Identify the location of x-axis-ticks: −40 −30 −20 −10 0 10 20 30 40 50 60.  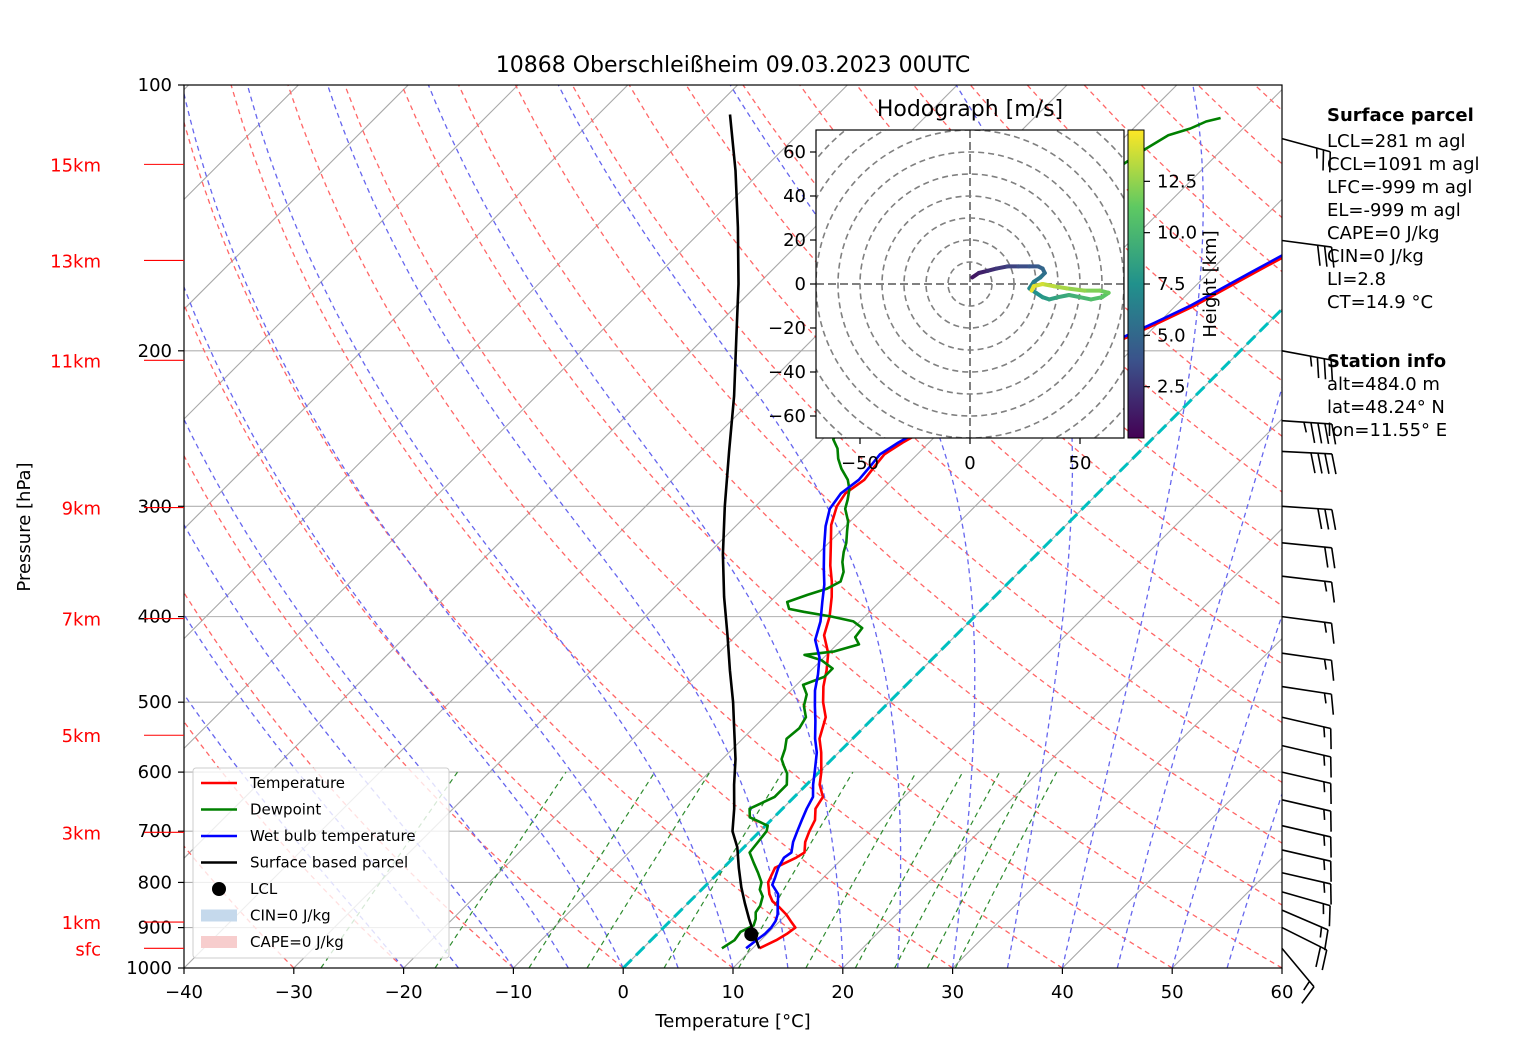
(729, 985).